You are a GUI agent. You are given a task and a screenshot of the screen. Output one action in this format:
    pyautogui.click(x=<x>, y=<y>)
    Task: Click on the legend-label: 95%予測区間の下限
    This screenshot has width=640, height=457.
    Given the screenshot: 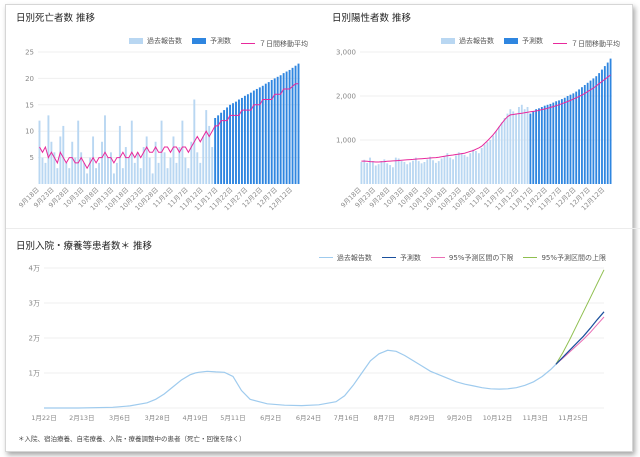 What is the action you would take?
    pyautogui.click(x=481, y=257)
    